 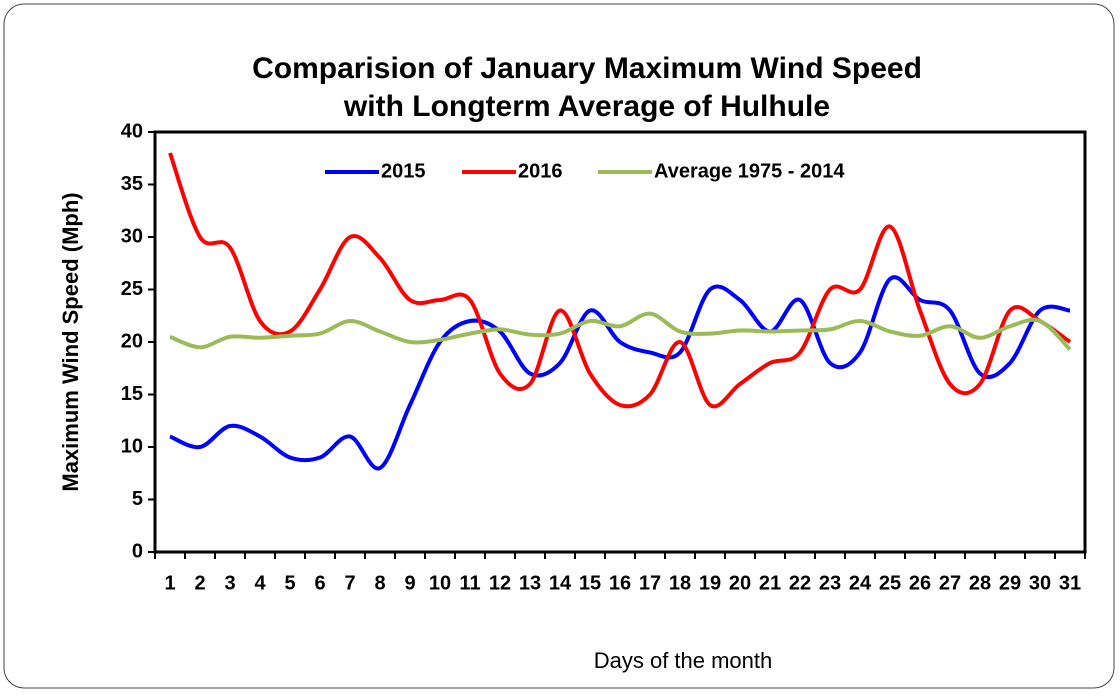 I want to click on x-tick-label: 30, so click(x=1040, y=583).